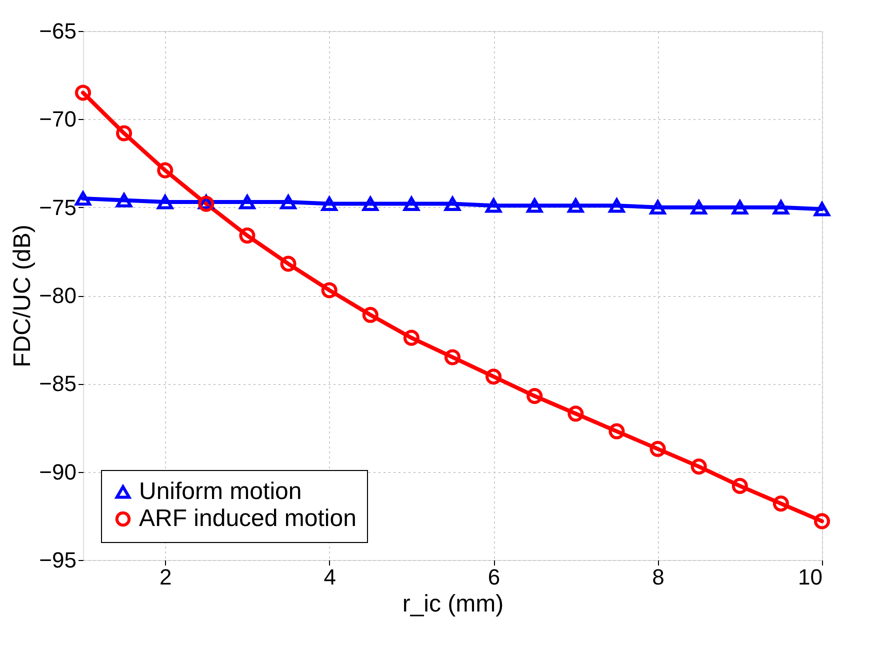 Image resolution: width=876 pixels, height=645 pixels. I want to click on x-tick-label: 6, so click(494, 577).